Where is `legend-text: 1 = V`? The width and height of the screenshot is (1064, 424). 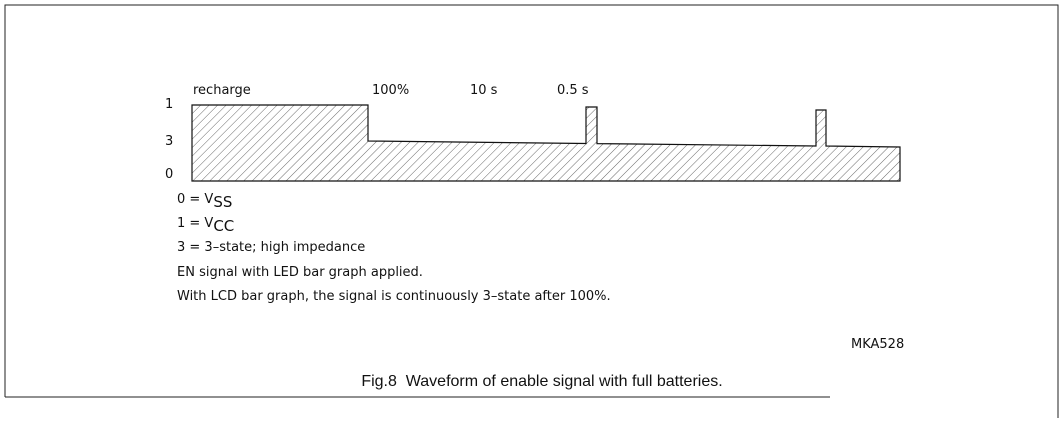 legend-text: 1 = V is located at coordinates (195, 223).